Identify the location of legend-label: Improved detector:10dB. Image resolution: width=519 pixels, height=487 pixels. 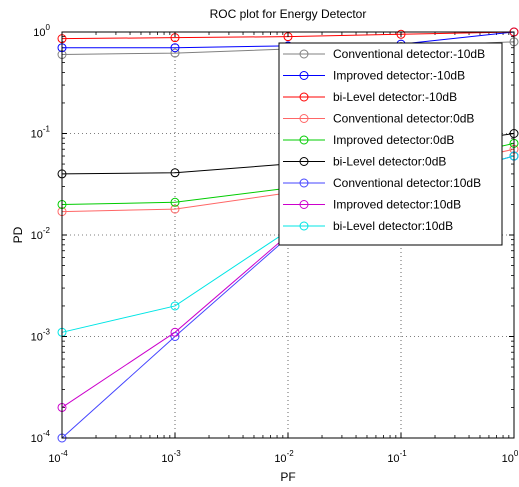
(397, 205).